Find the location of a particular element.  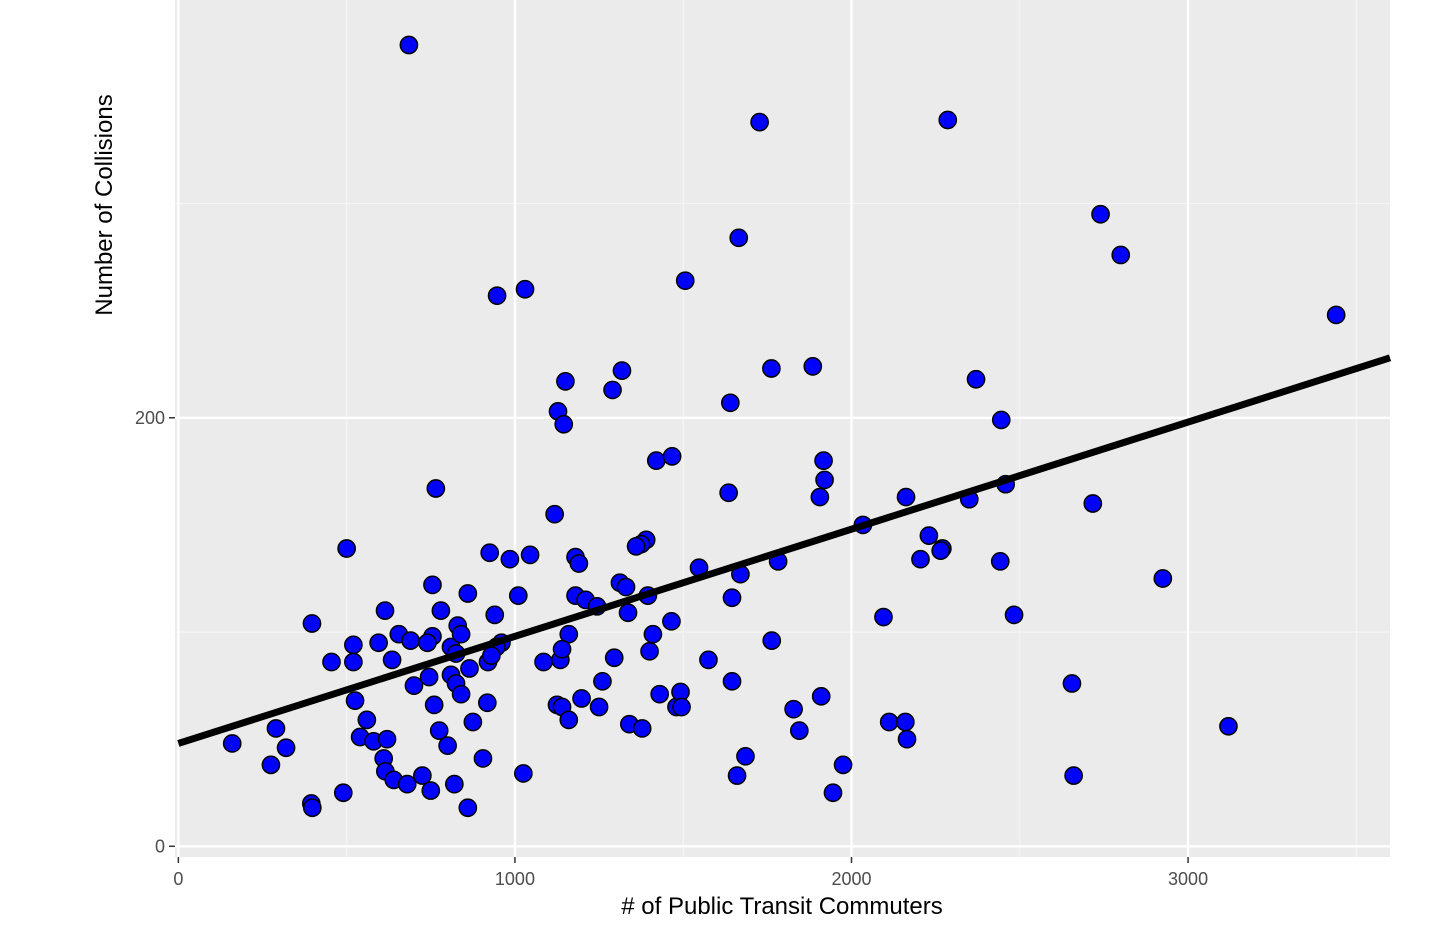

x-axis-title: # of Public Transit Commuters is located at coordinates (781, 906).